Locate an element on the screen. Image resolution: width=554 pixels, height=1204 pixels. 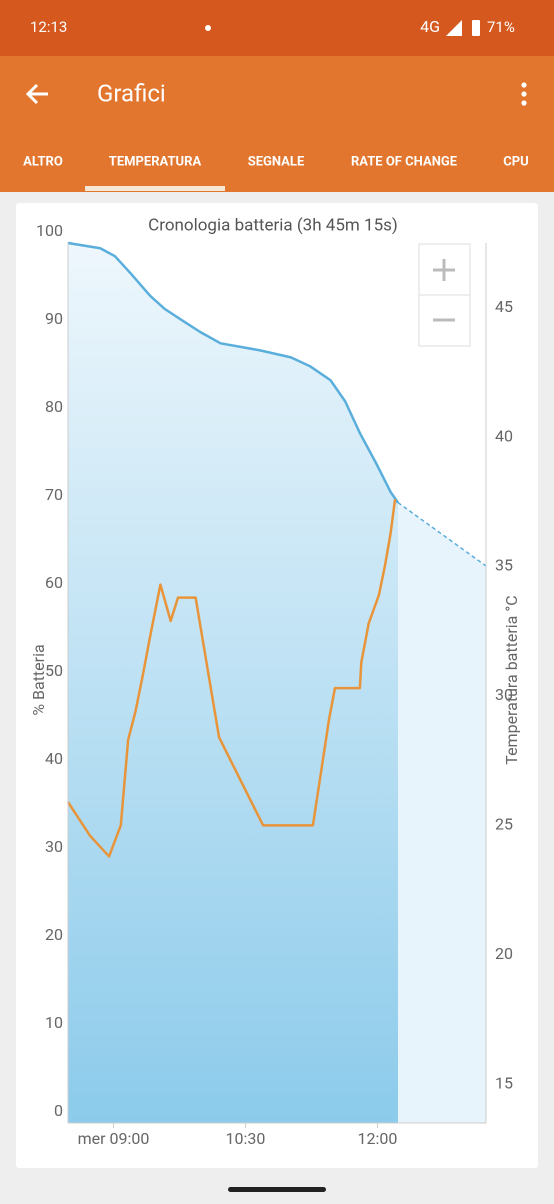
y-tick-label: 70 is located at coordinates (54, 494).